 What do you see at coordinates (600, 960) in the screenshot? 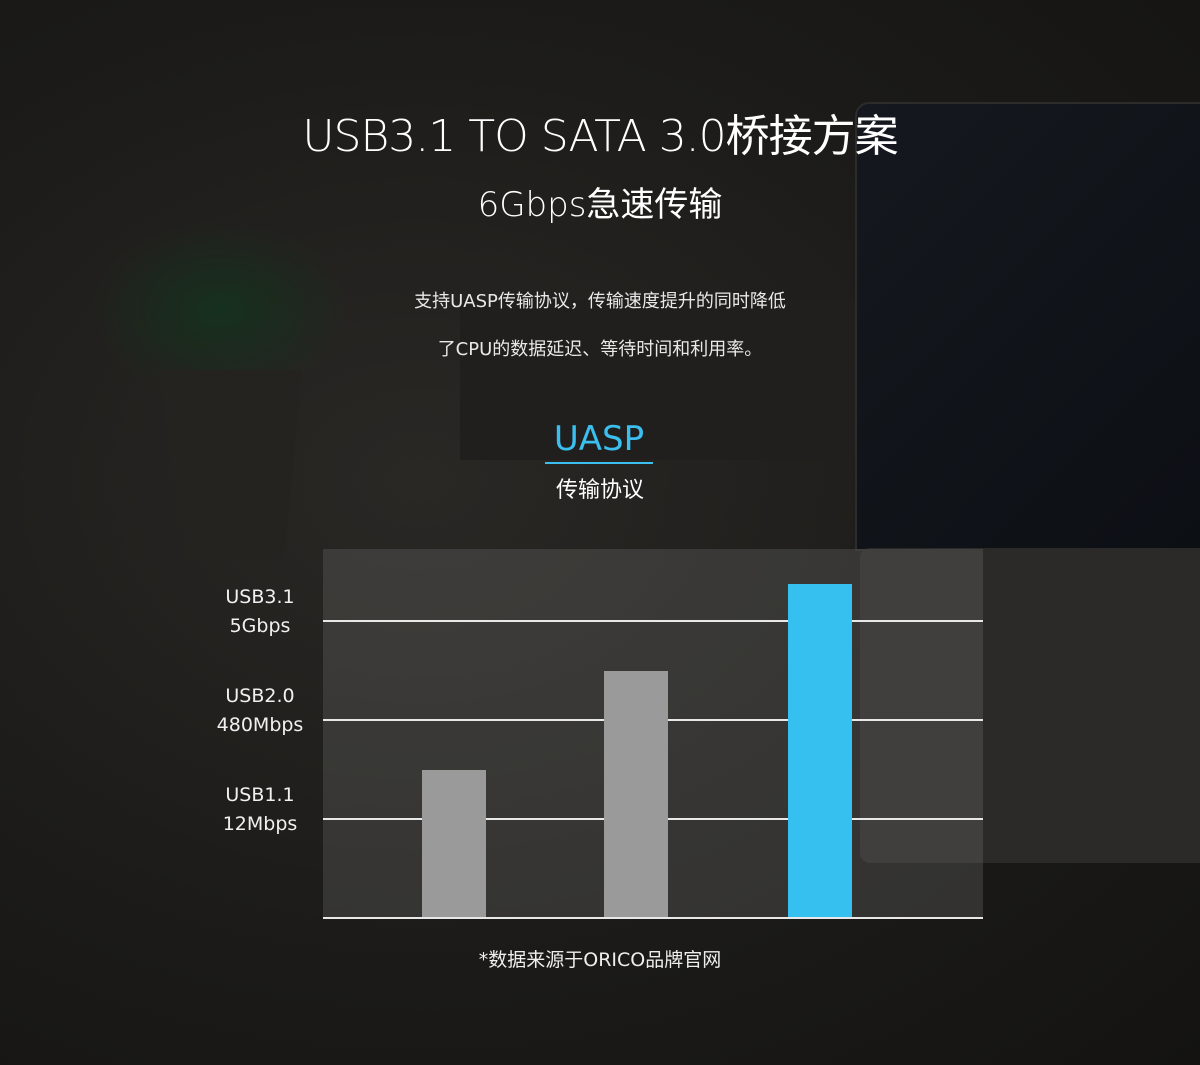
I see `footnote: *数据来源于ORICO品牌官网` at bounding box center [600, 960].